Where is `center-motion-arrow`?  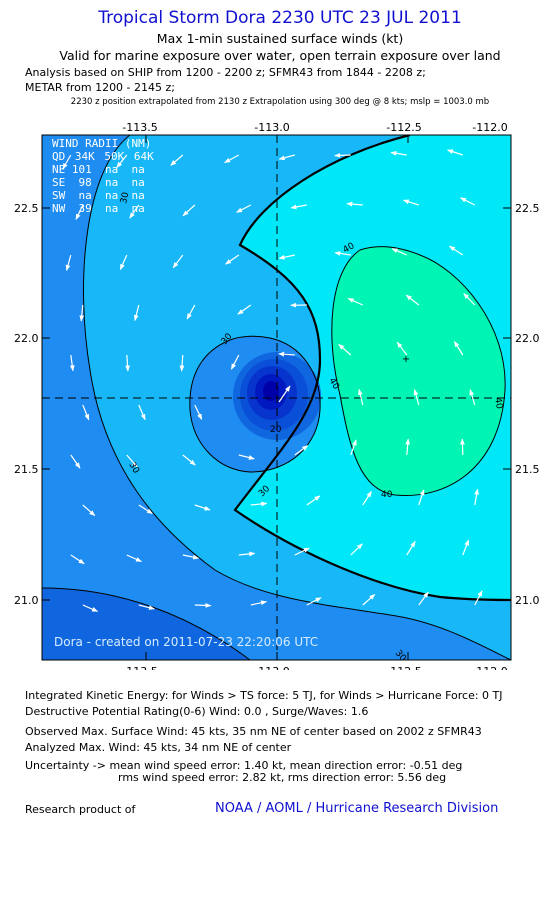
center-motion-arrow is located at coordinates (284, 394).